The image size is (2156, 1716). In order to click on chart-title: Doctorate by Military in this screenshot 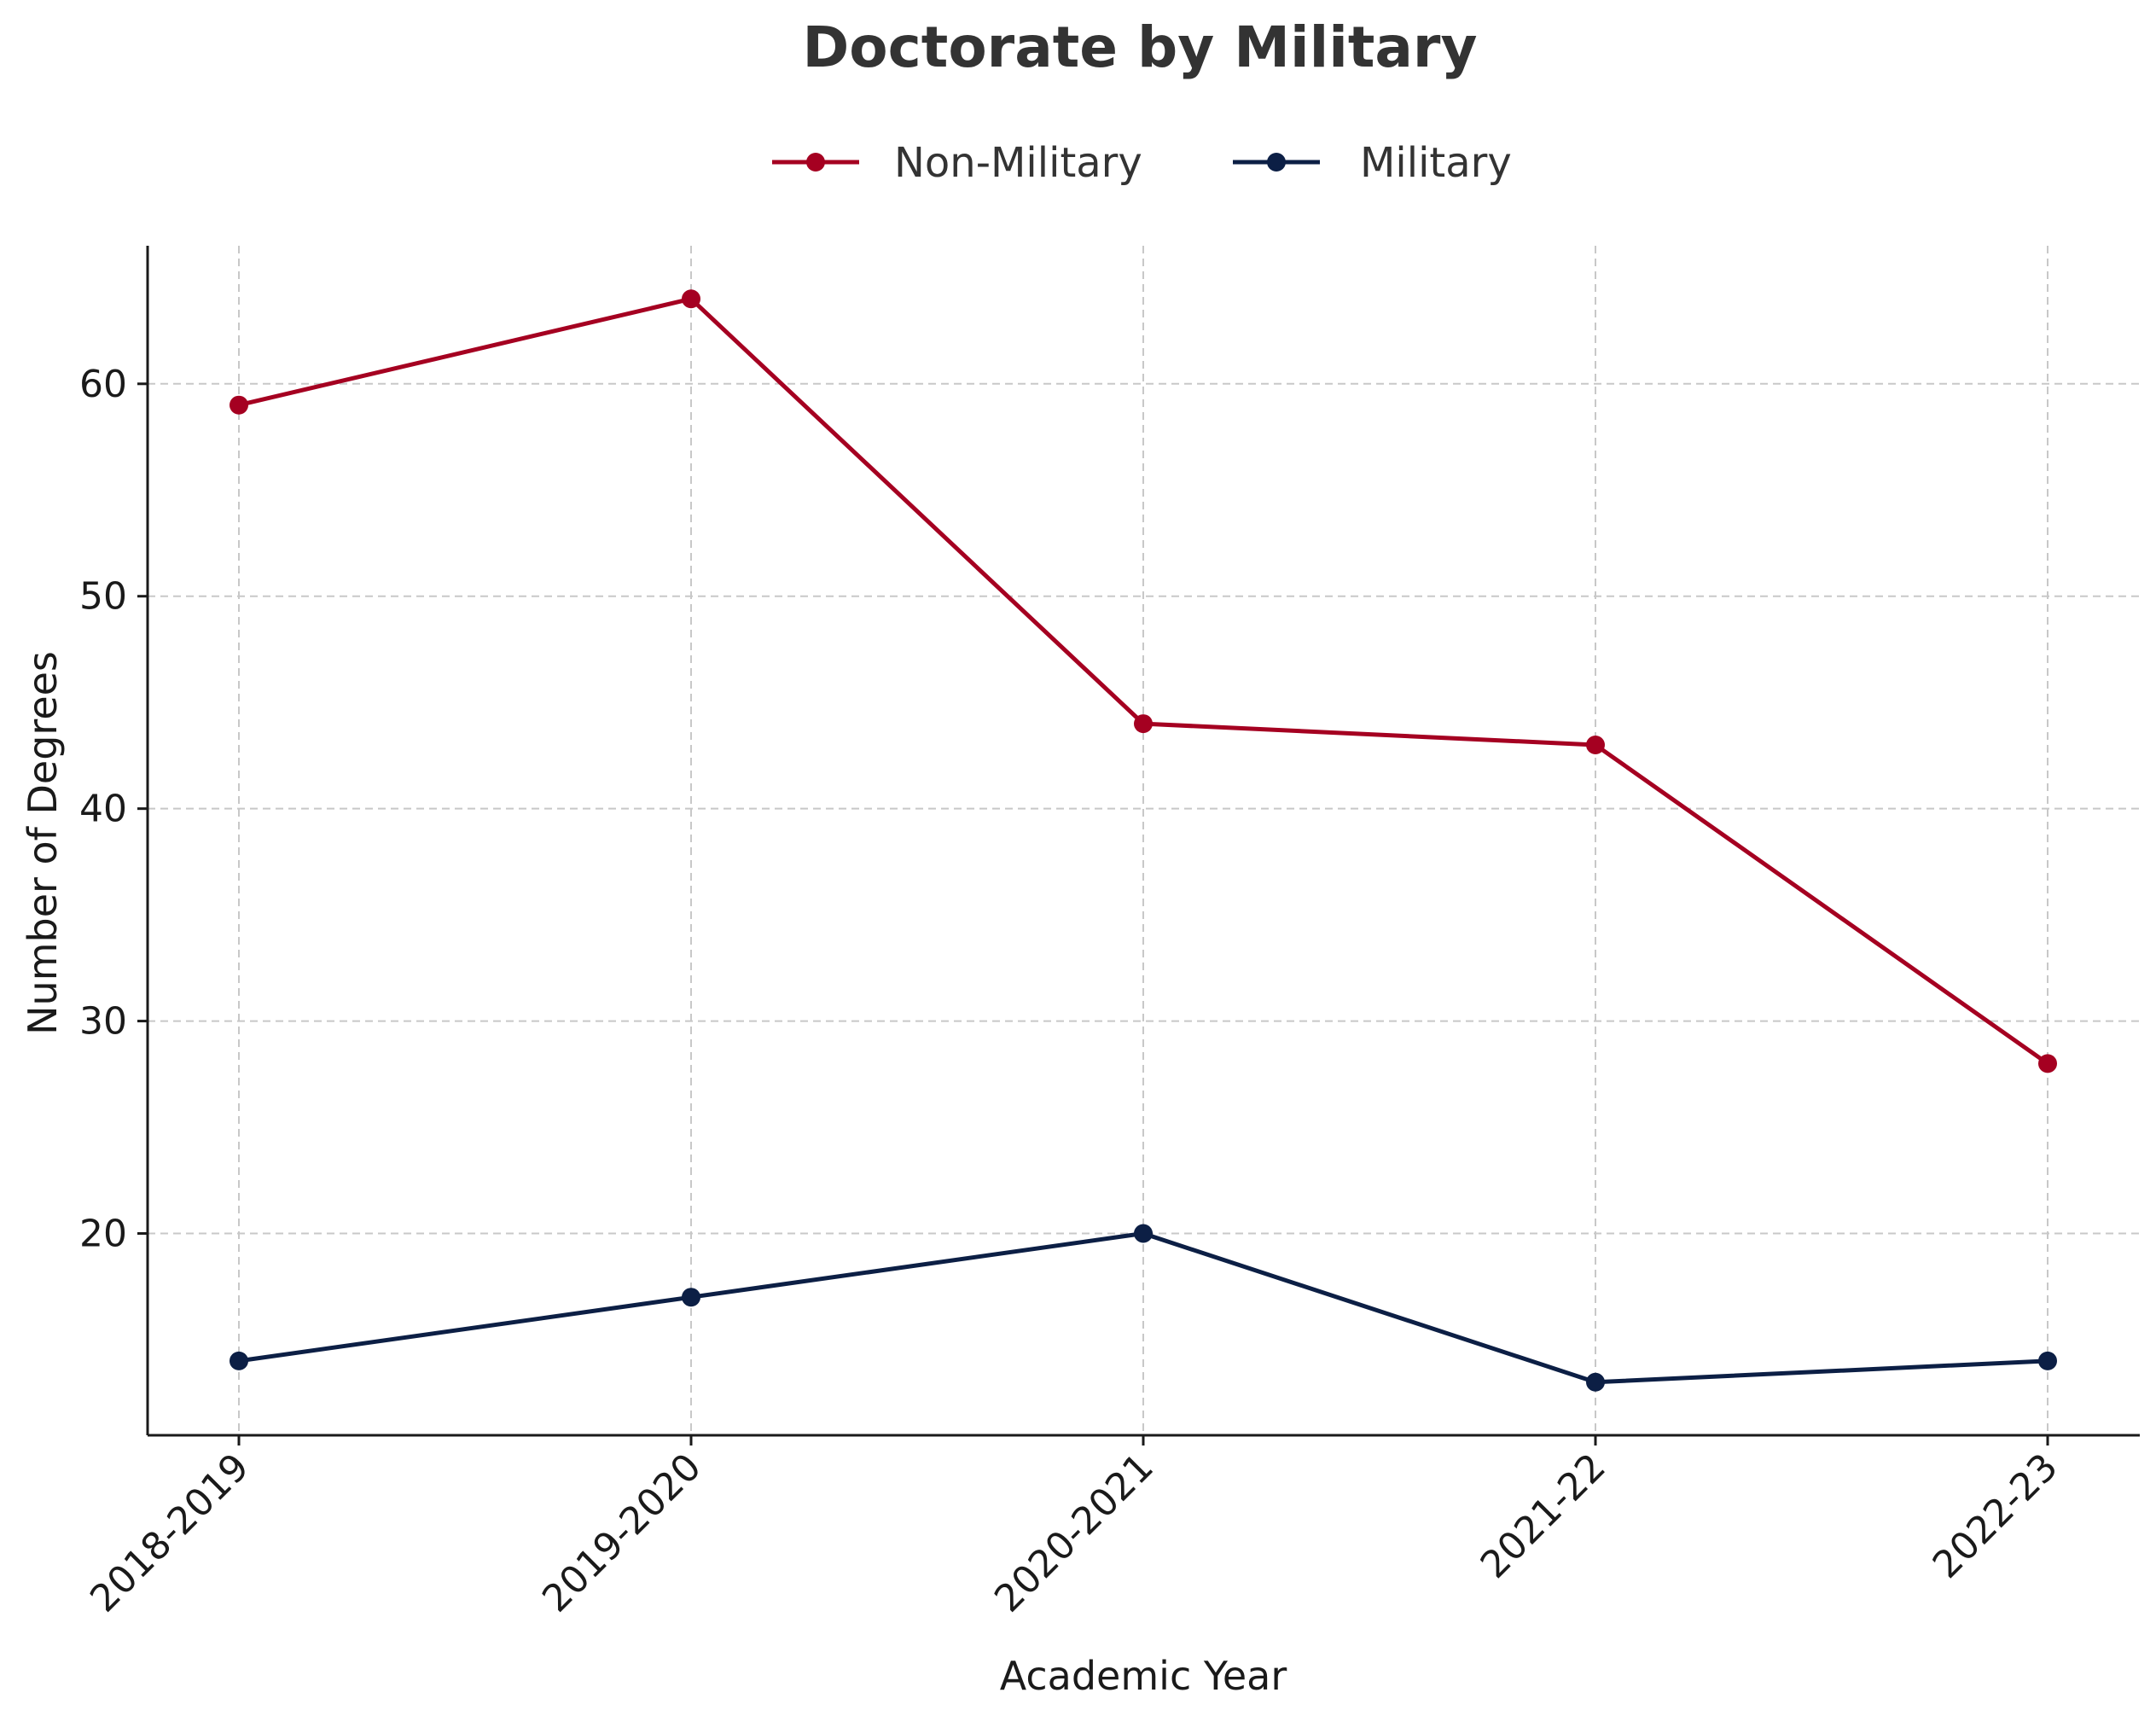, I will do `click(1140, 48)`.